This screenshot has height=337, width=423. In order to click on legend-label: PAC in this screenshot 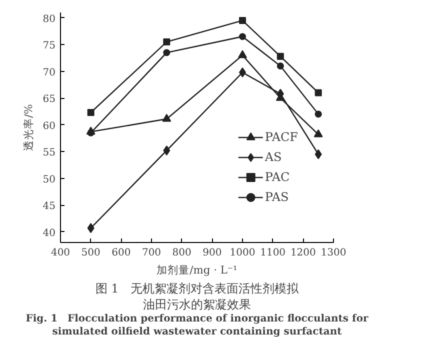, I will do `click(277, 177)`.